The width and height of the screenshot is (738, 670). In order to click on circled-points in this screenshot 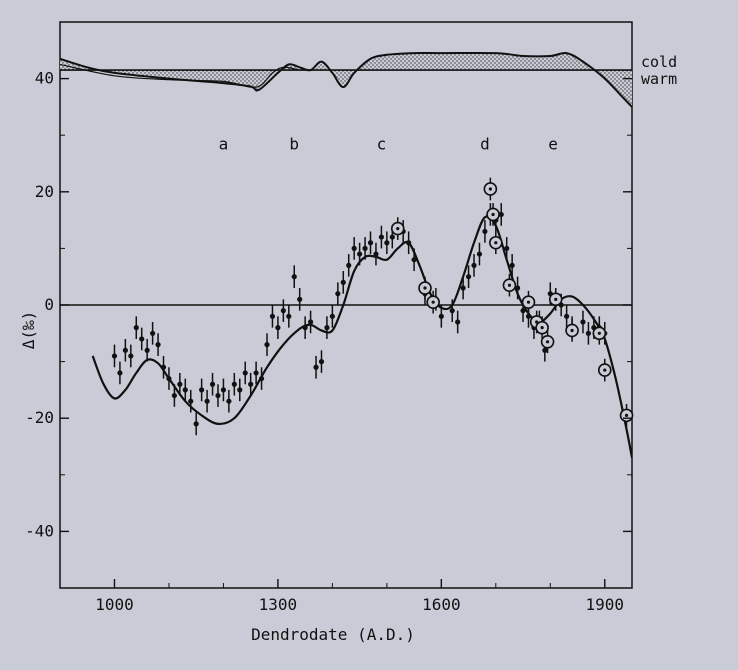, I will do `click(512, 302)`.